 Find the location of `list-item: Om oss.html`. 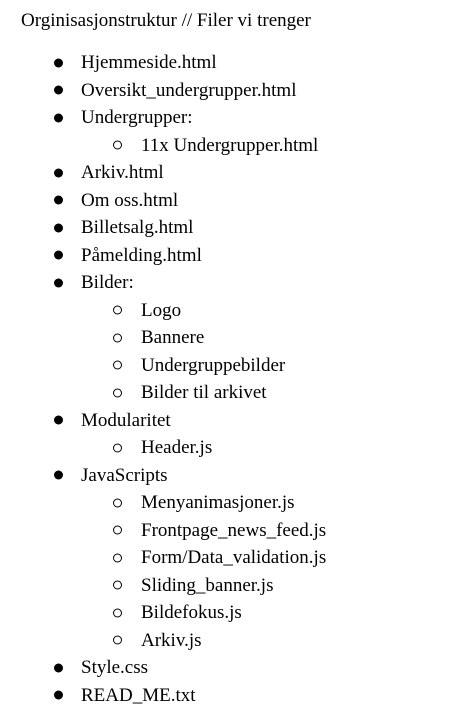

list-item: Om oss.html is located at coordinates (230, 201).